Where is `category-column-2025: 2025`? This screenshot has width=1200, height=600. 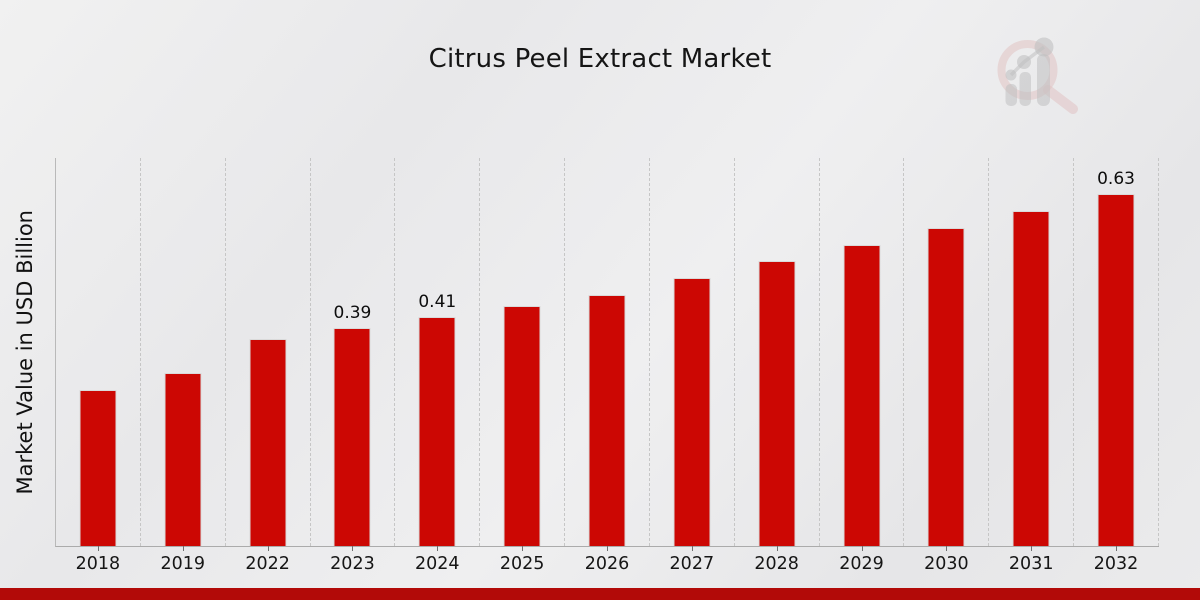 category-column-2025: 2025 is located at coordinates (523, 366).